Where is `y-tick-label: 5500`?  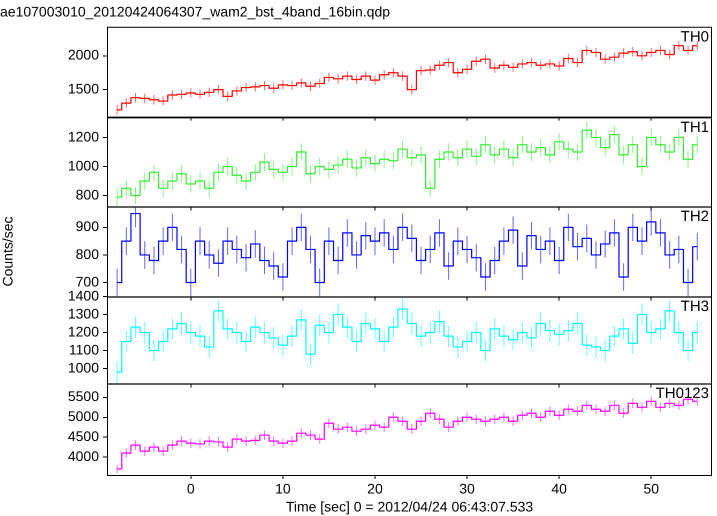 y-tick-label: 5500 is located at coordinates (84, 396).